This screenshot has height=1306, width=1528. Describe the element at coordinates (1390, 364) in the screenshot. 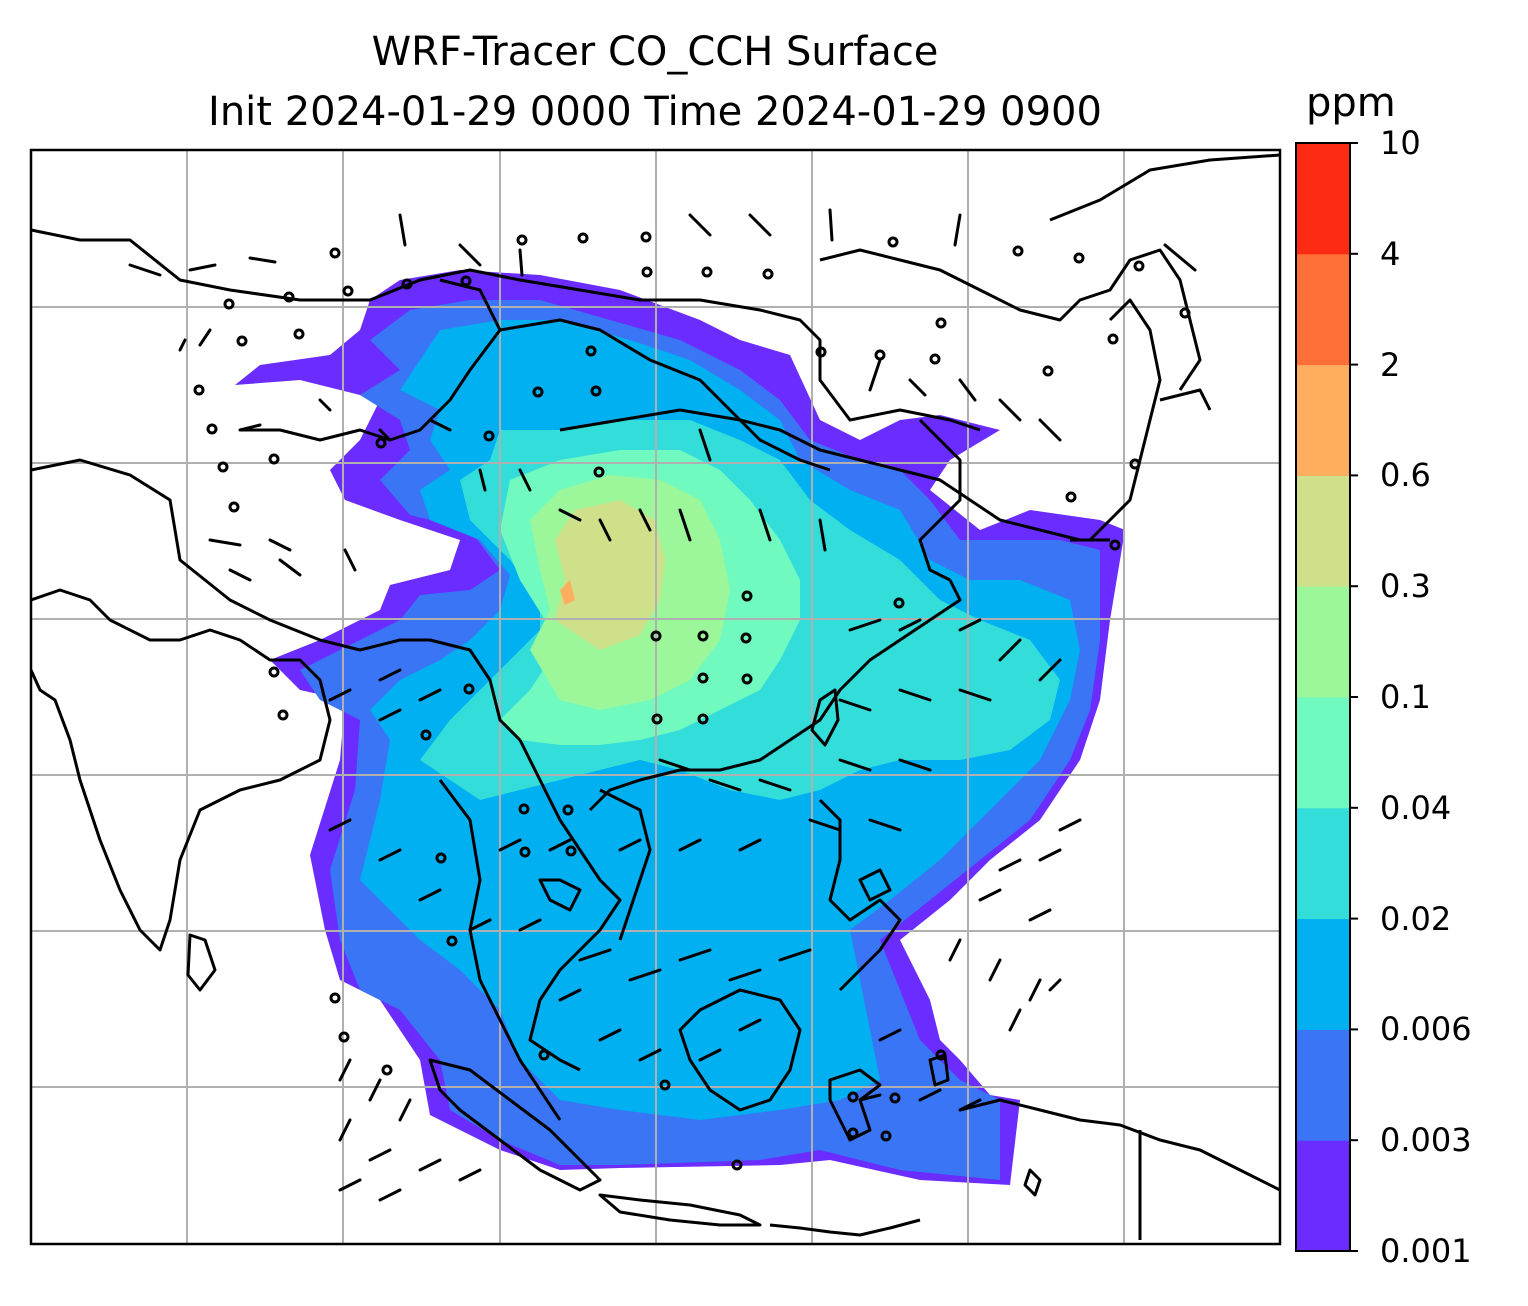

I see `colorbar-tick-label: 2` at that location.